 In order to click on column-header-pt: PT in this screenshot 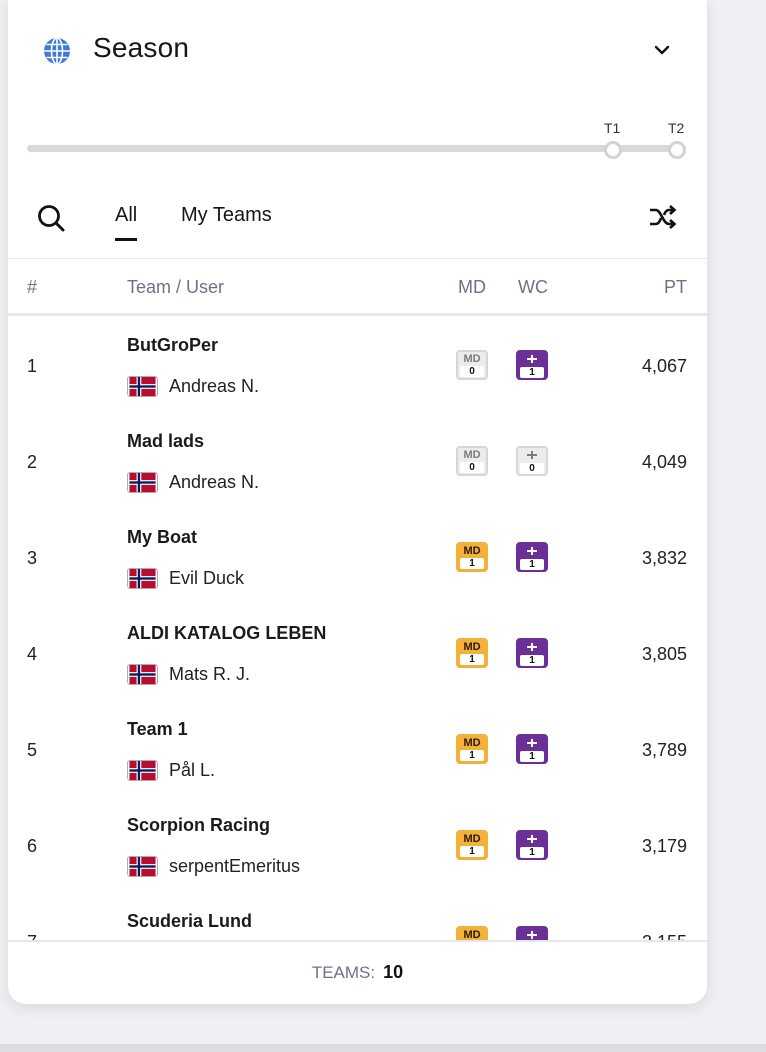, I will do `click(675, 287)`.